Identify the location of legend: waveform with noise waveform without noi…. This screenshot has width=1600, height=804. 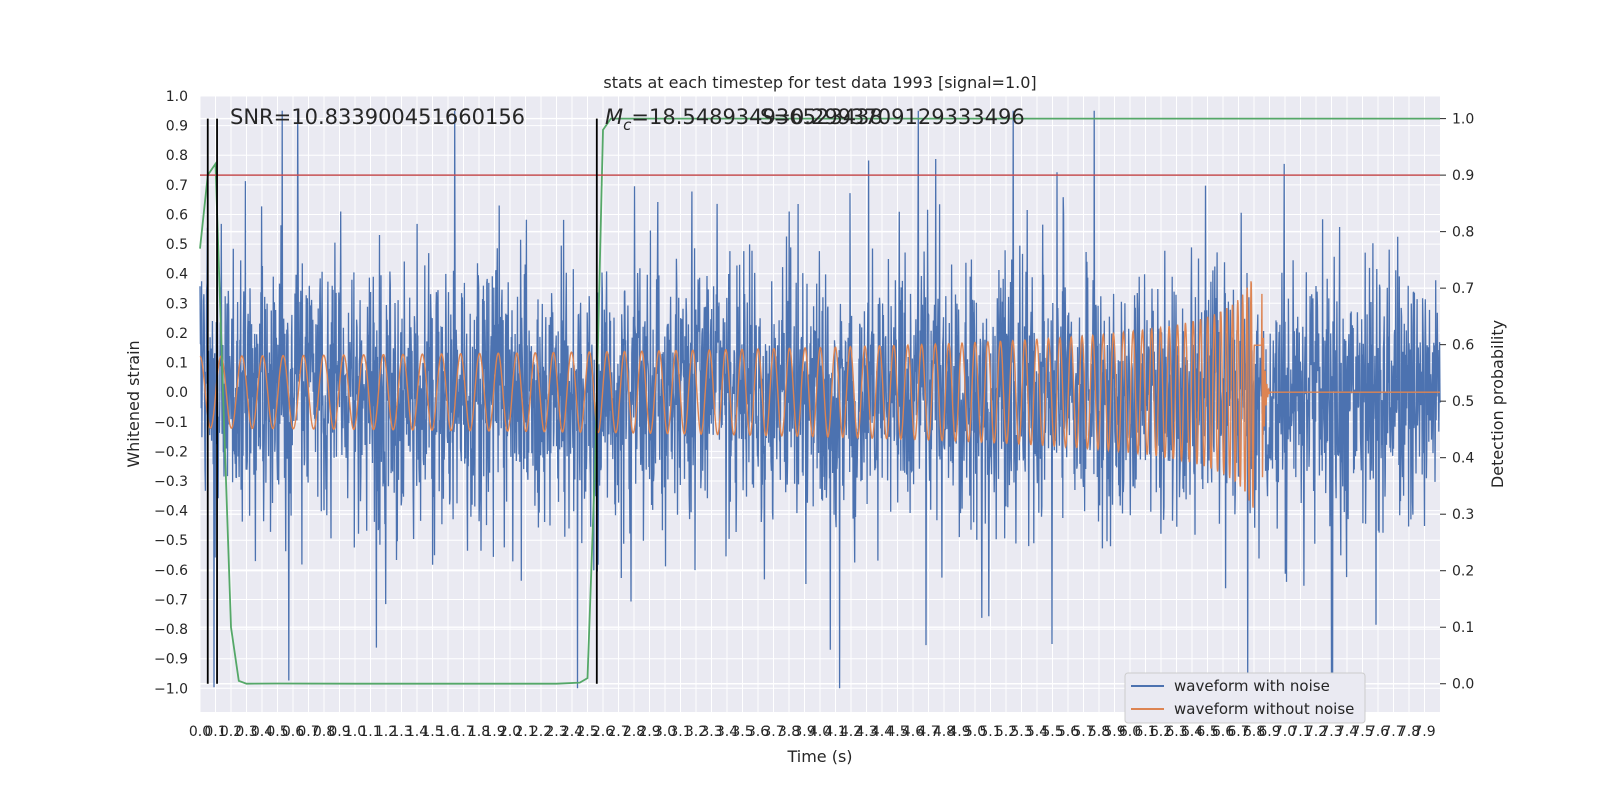
(1245, 698).